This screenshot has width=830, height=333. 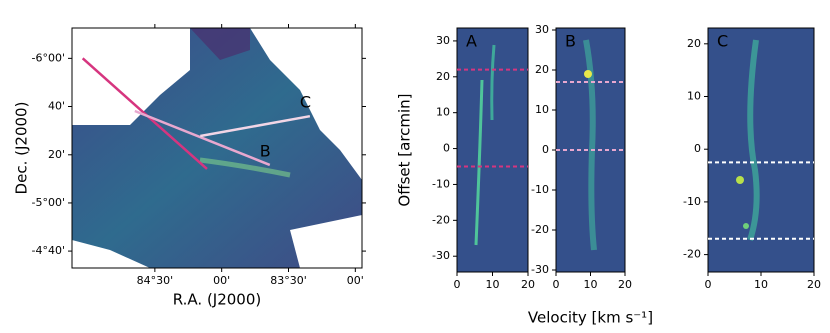 I want to click on y-tick-label: 20', so click(x=56, y=154).